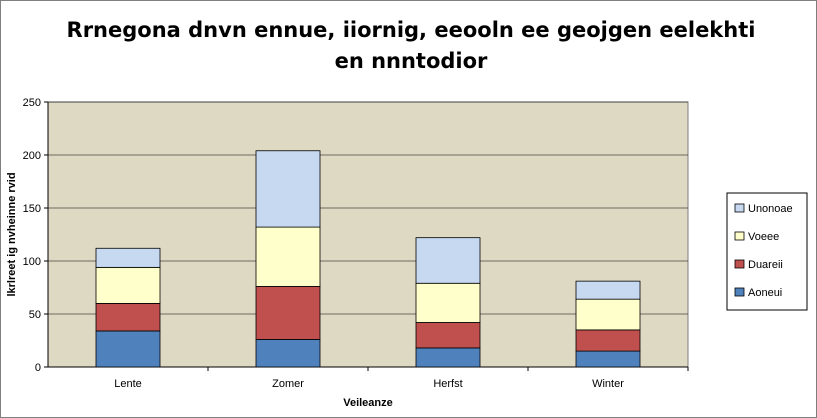 The width and height of the screenshot is (817, 418). What do you see at coordinates (32, 262) in the screenshot?
I see `y-tick-label: 100` at bounding box center [32, 262].